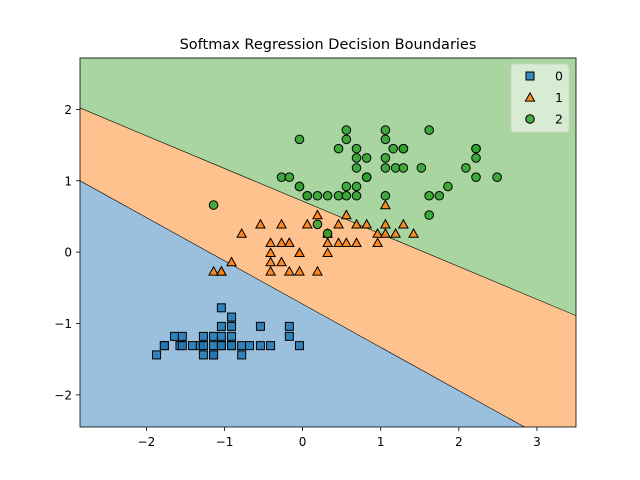 This screenshot has width=640, height=480. What do you see at coordinates (540, 98) in the screenshot?
I see `legend: 0 1 2` at bounding box center [540, 98].